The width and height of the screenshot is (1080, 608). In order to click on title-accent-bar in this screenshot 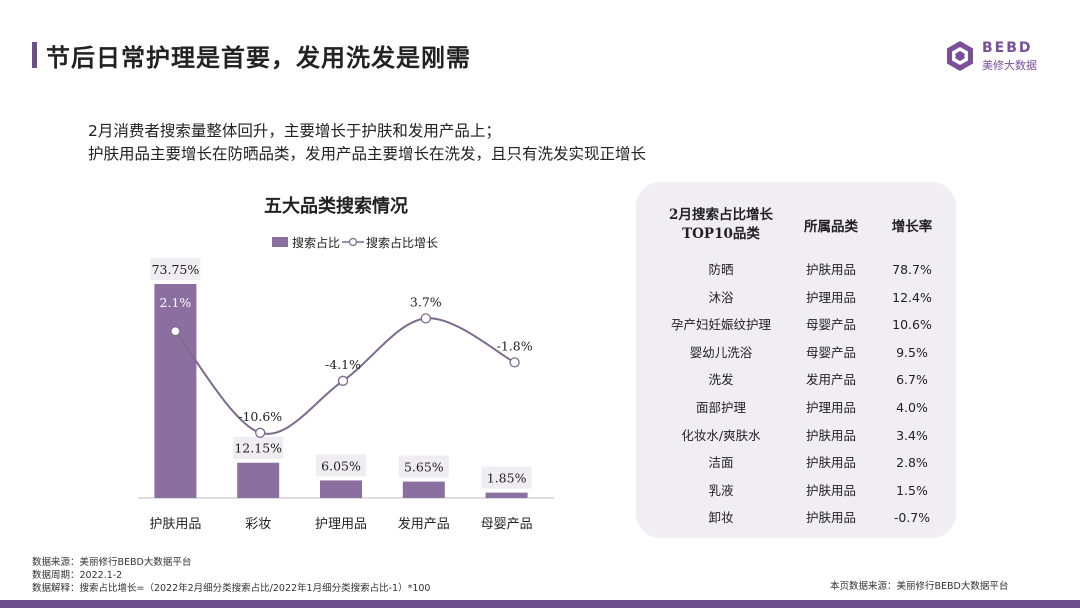, I will do `click(34, 55)`.